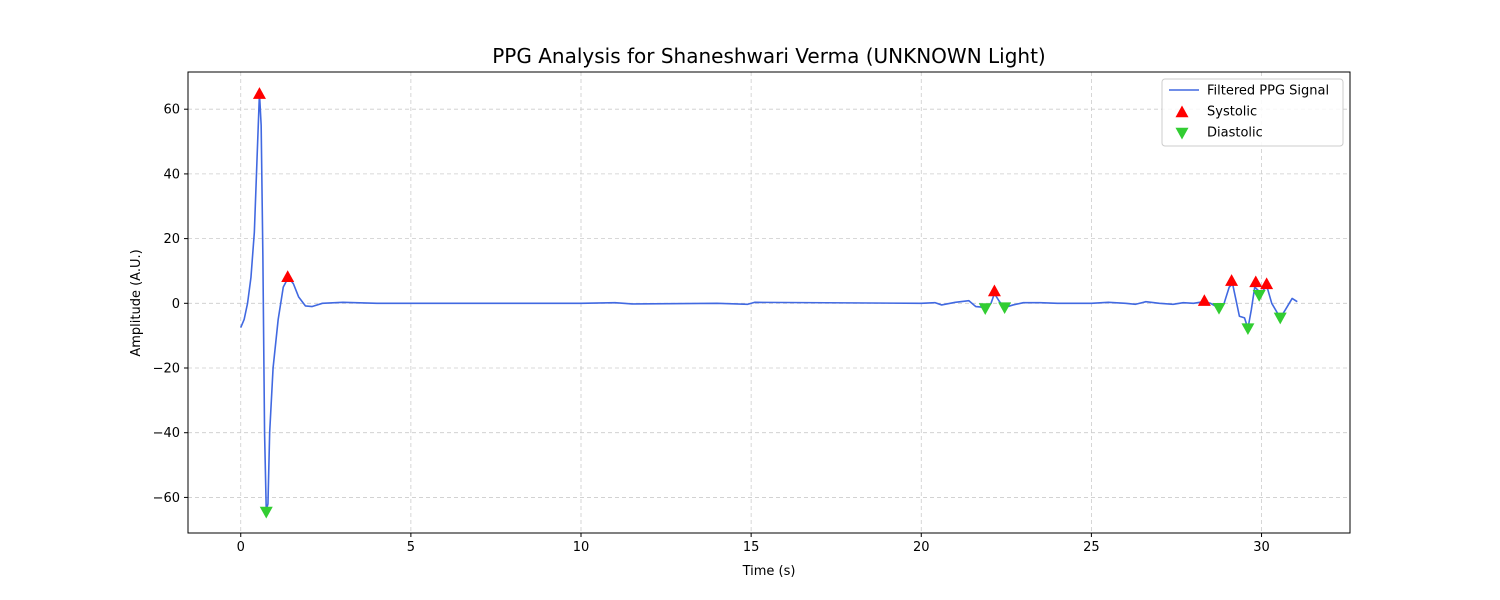 Image resolution: width=1500 pixels, height=600 pixels. I want to click on legend: Filtered PPG Signal Systolic Diastolic, so click(1252, 112).